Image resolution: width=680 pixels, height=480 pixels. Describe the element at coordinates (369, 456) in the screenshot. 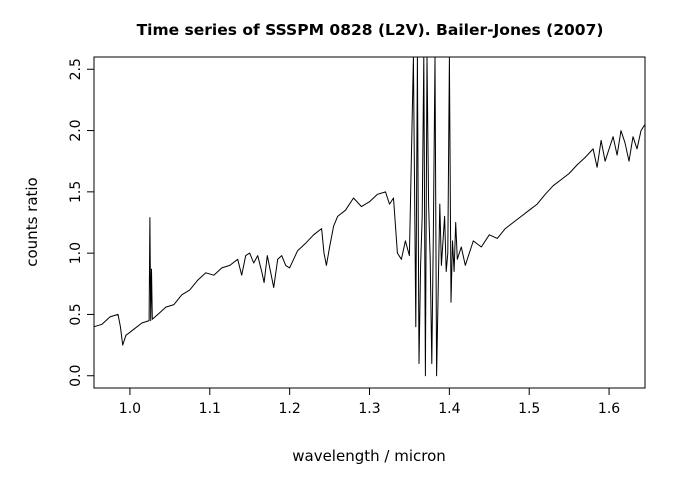

I see `x-axis-label: wavelength / micron` at that location.